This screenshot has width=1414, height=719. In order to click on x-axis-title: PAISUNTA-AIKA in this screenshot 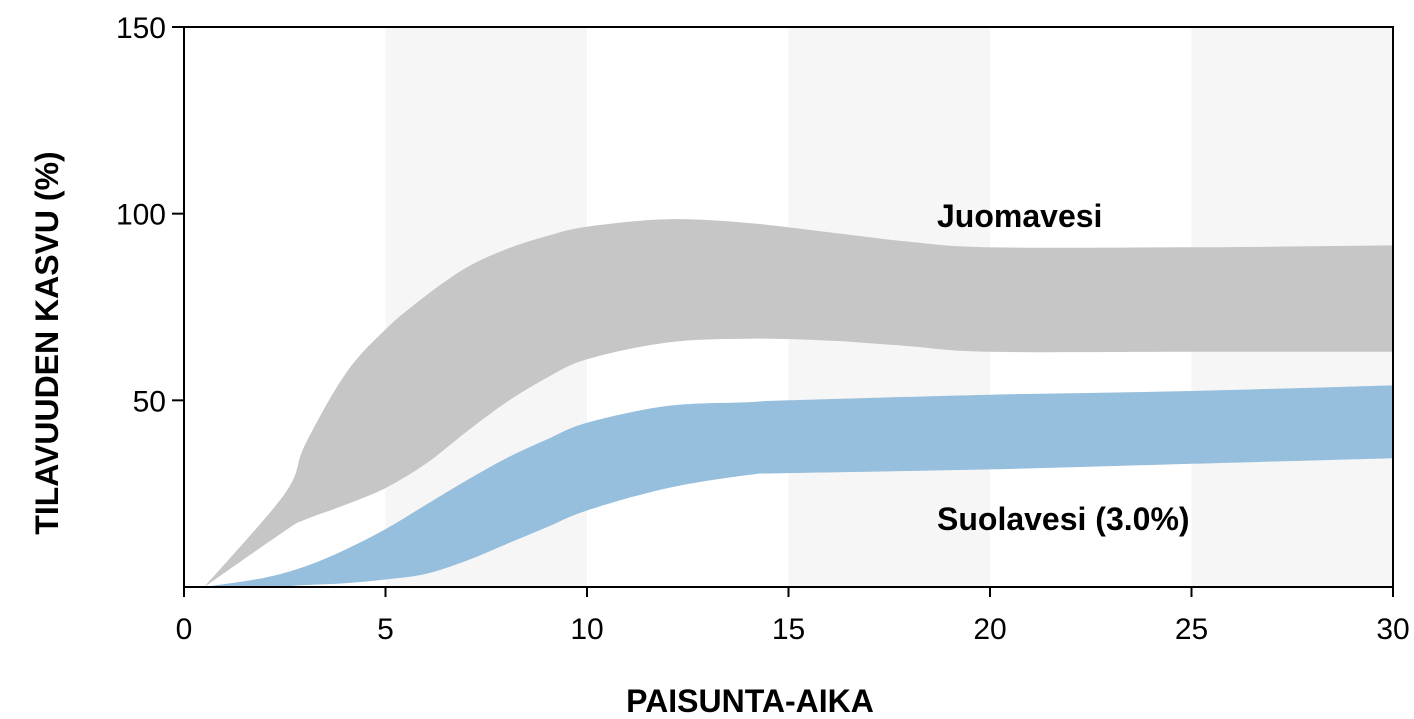, I will do `click(750, 701)`.